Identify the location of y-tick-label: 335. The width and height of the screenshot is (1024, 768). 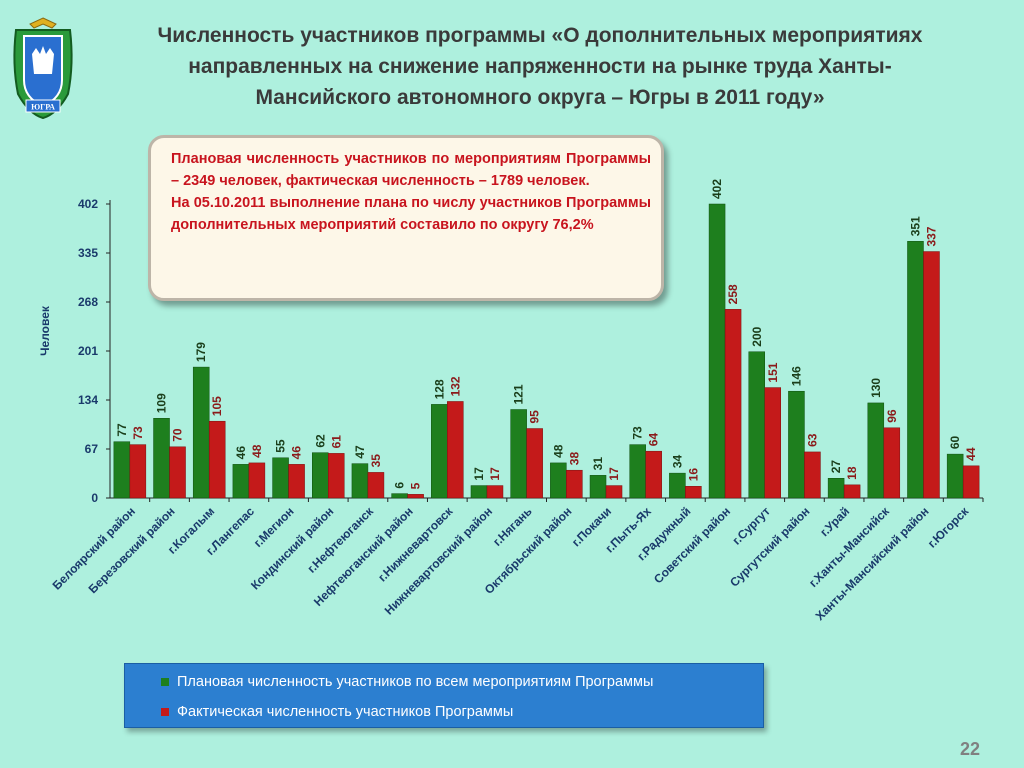
(88, 253).